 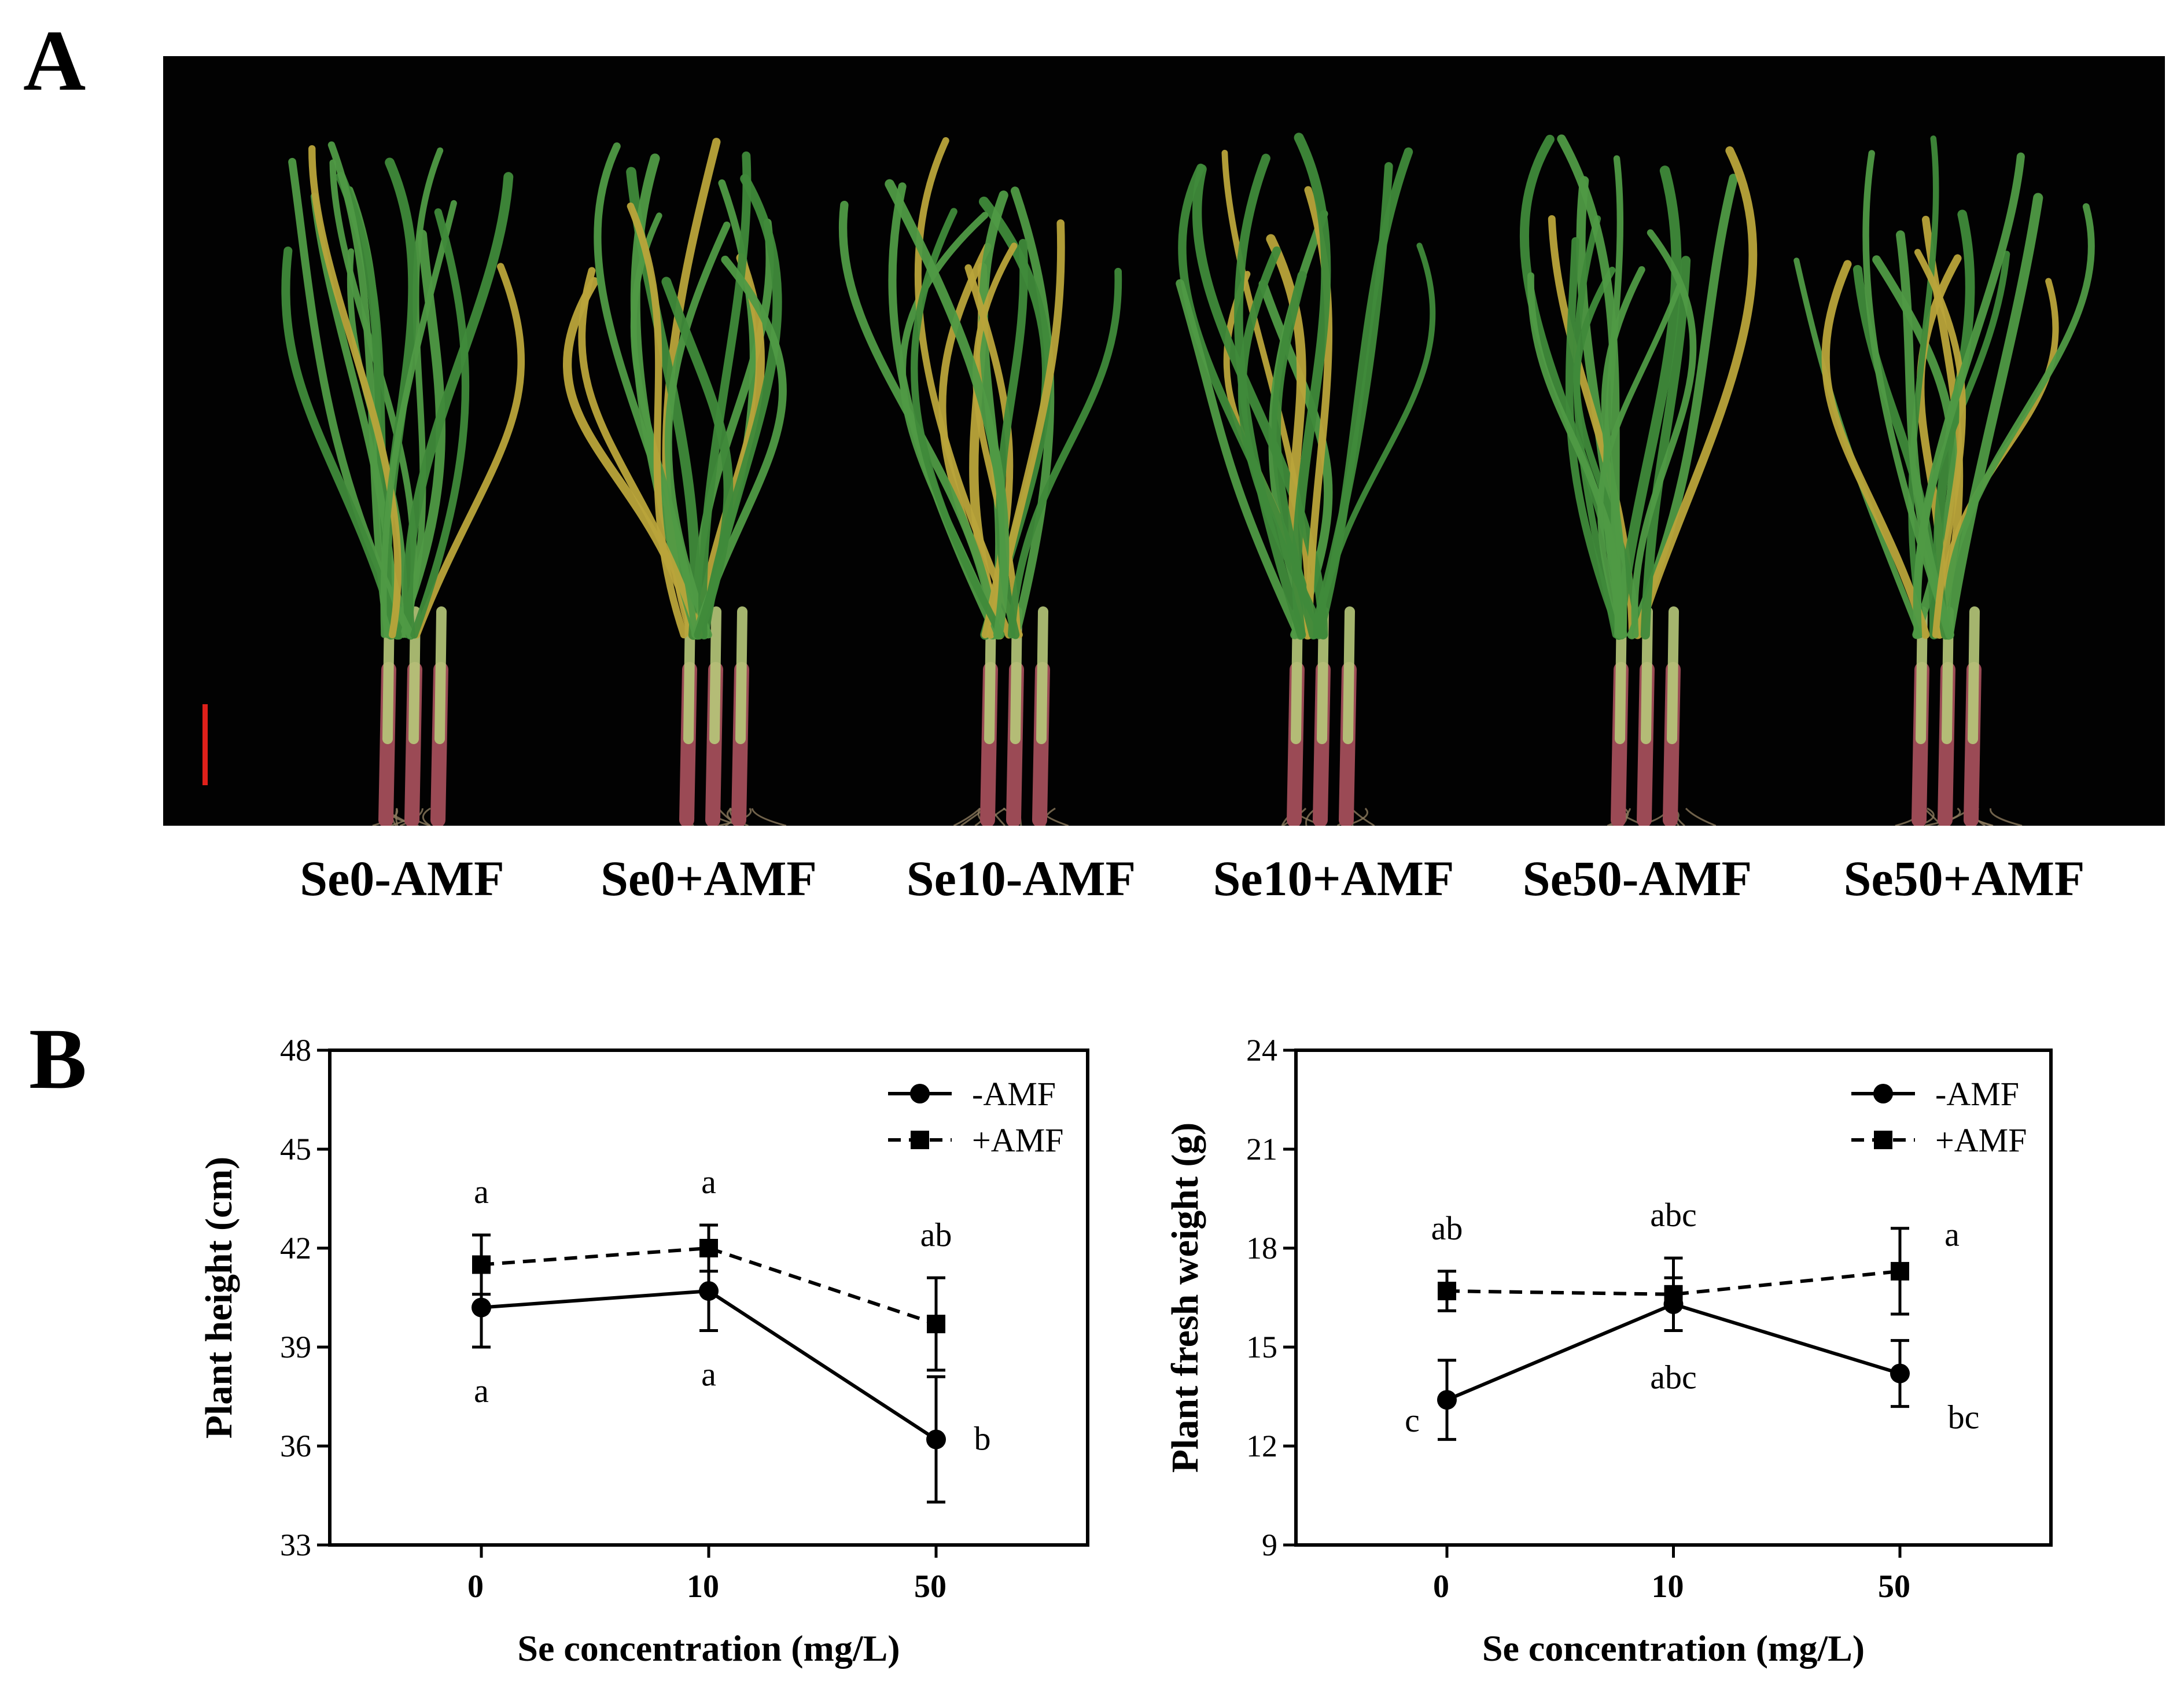 What do you see at coordinates (1261, 1347) in the screenshot?
I see `y-tick-label: 15` at bounding box center [1261, 1347].